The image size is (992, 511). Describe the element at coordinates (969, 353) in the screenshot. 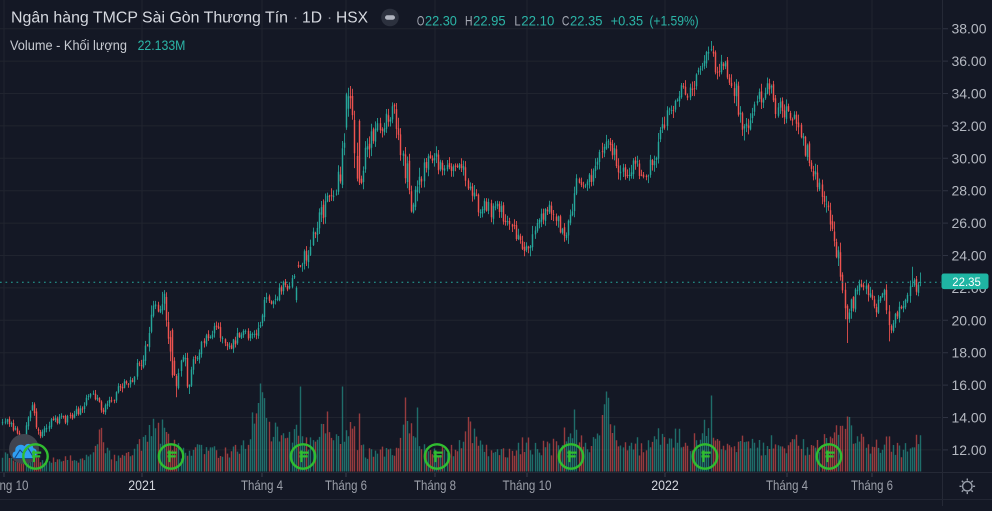

I see `svg-text: 18.00` at that location.